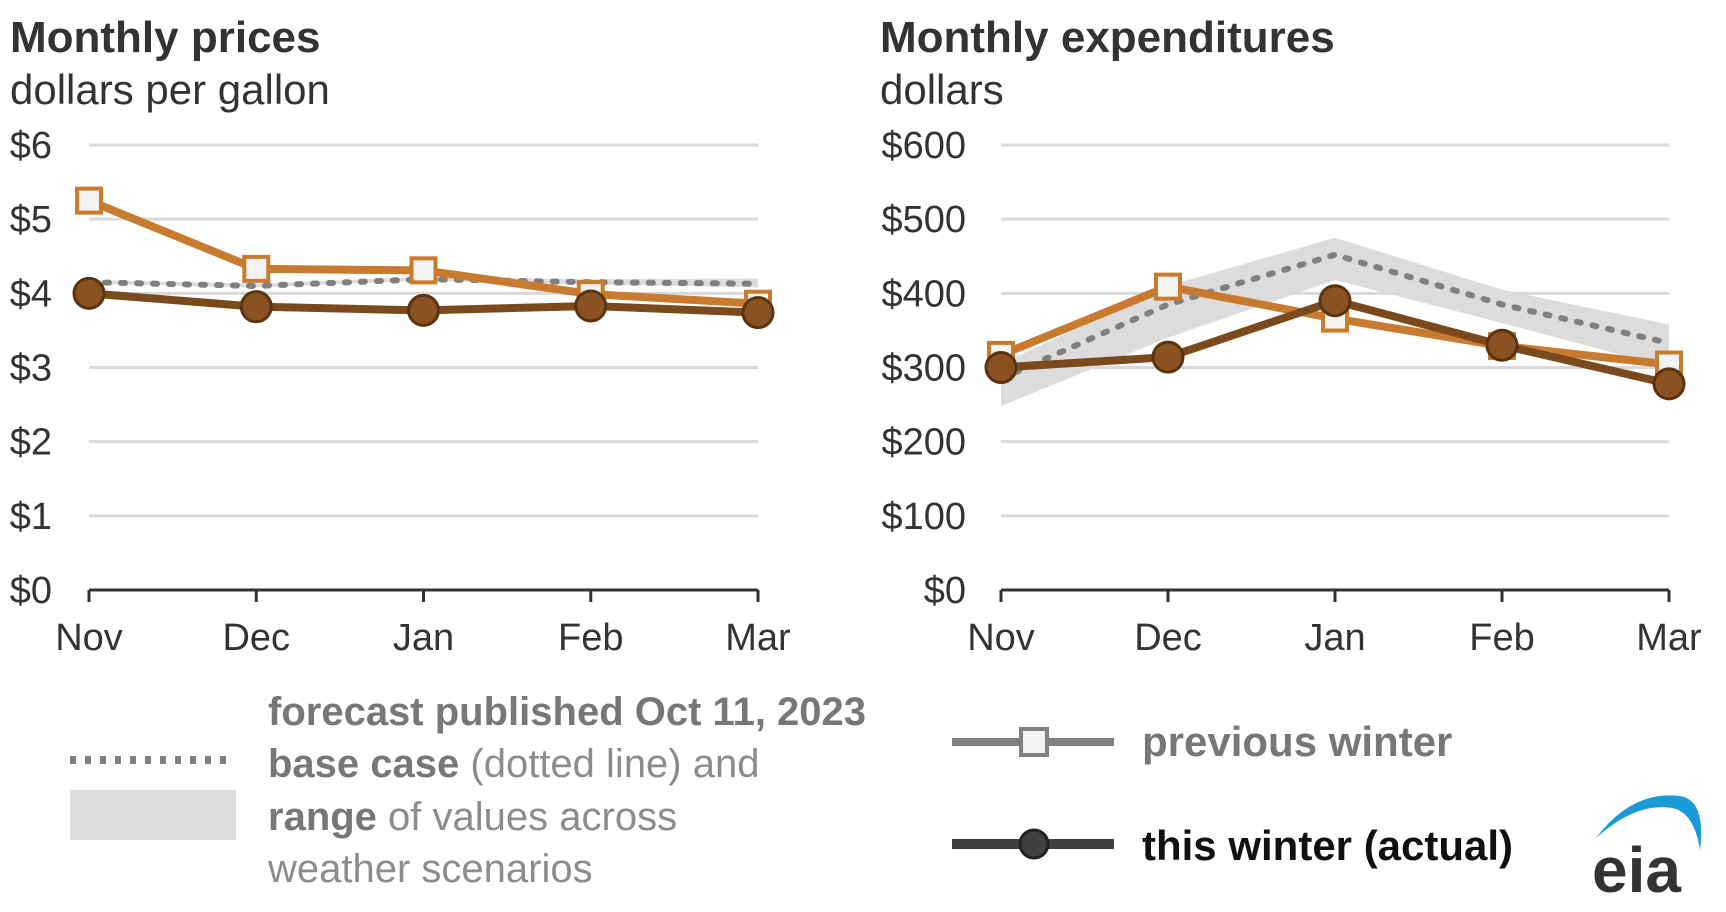 Image resolution: width=1726 pixels, height=912 pixels. I want to click on left-y-tick-label: $3, so click(31, 369).